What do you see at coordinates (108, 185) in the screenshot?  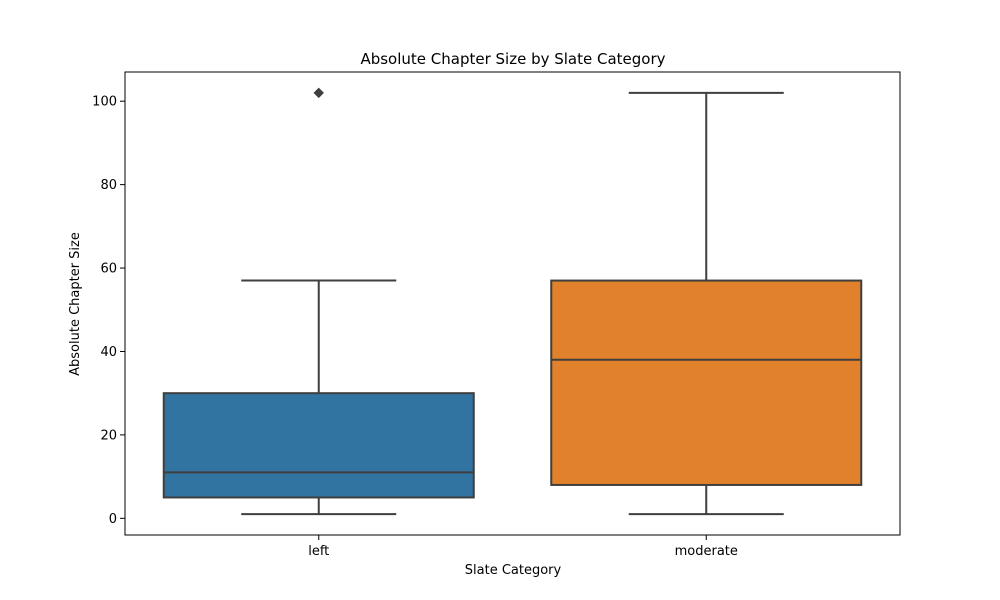 I see `y-tick-label: 80` at bounding box center [108, 185].